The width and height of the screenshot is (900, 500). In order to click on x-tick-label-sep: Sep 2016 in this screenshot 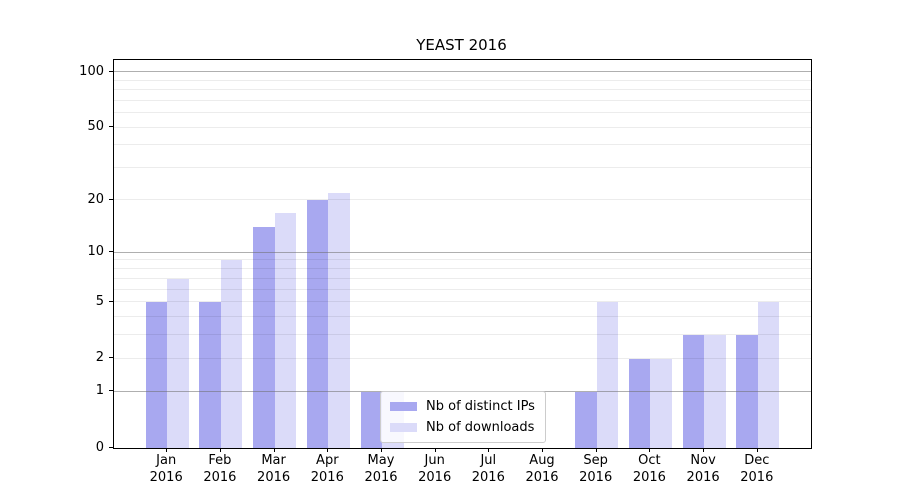, I will do `click(596, 469)`.